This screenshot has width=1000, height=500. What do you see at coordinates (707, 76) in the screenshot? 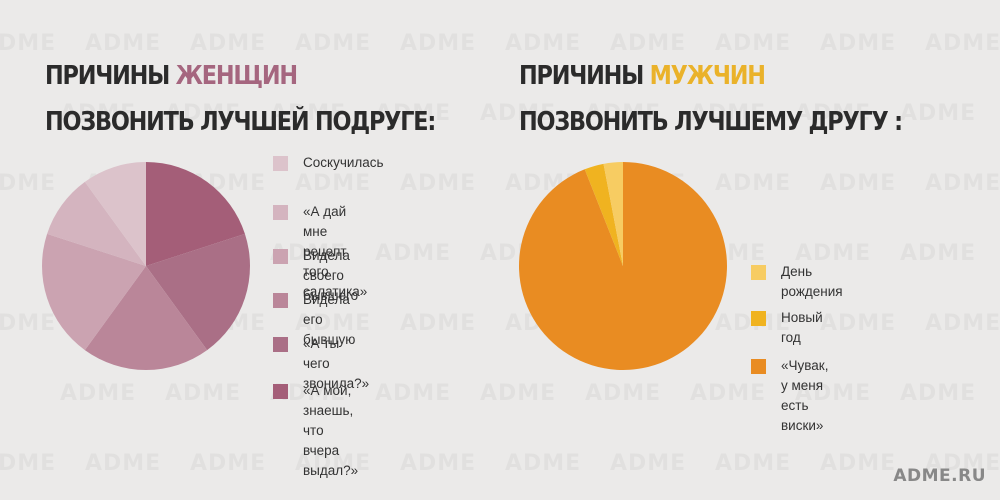
I see `men-title-accent: МУЖЧИН` at bounding box center [707, 76].